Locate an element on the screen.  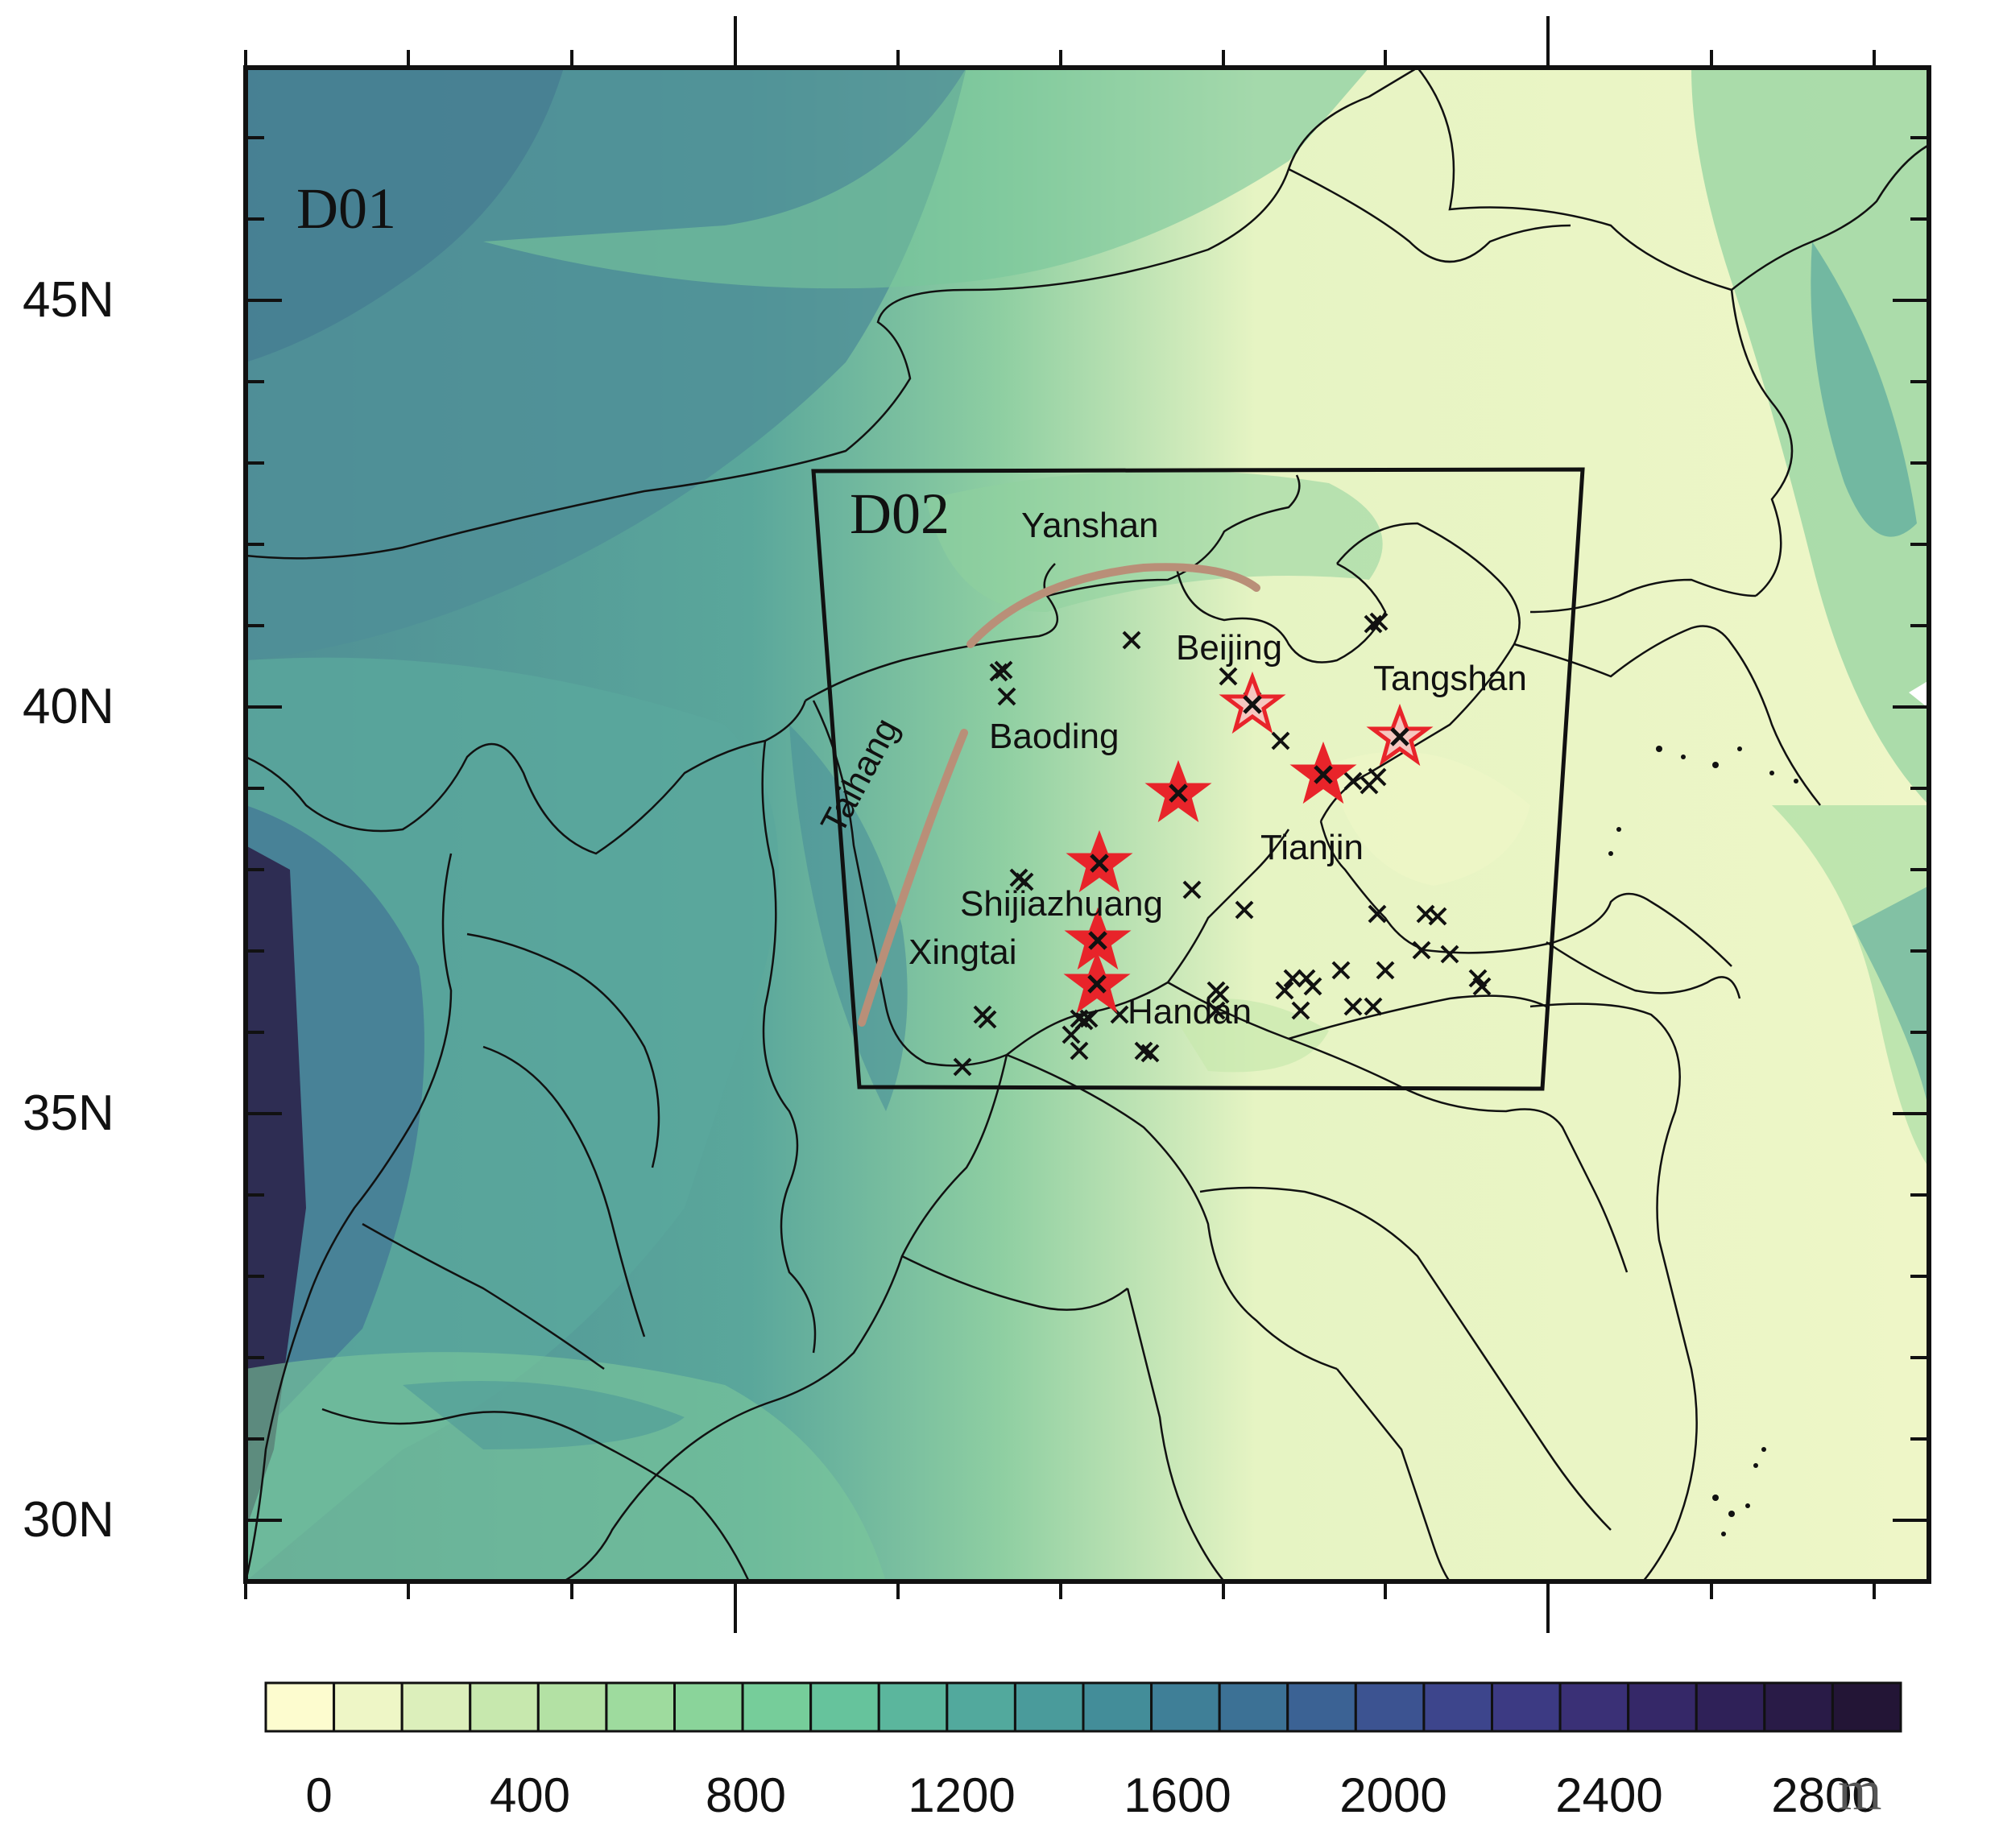
lat-label-40n: 40N is located at coordinates (68, 706).